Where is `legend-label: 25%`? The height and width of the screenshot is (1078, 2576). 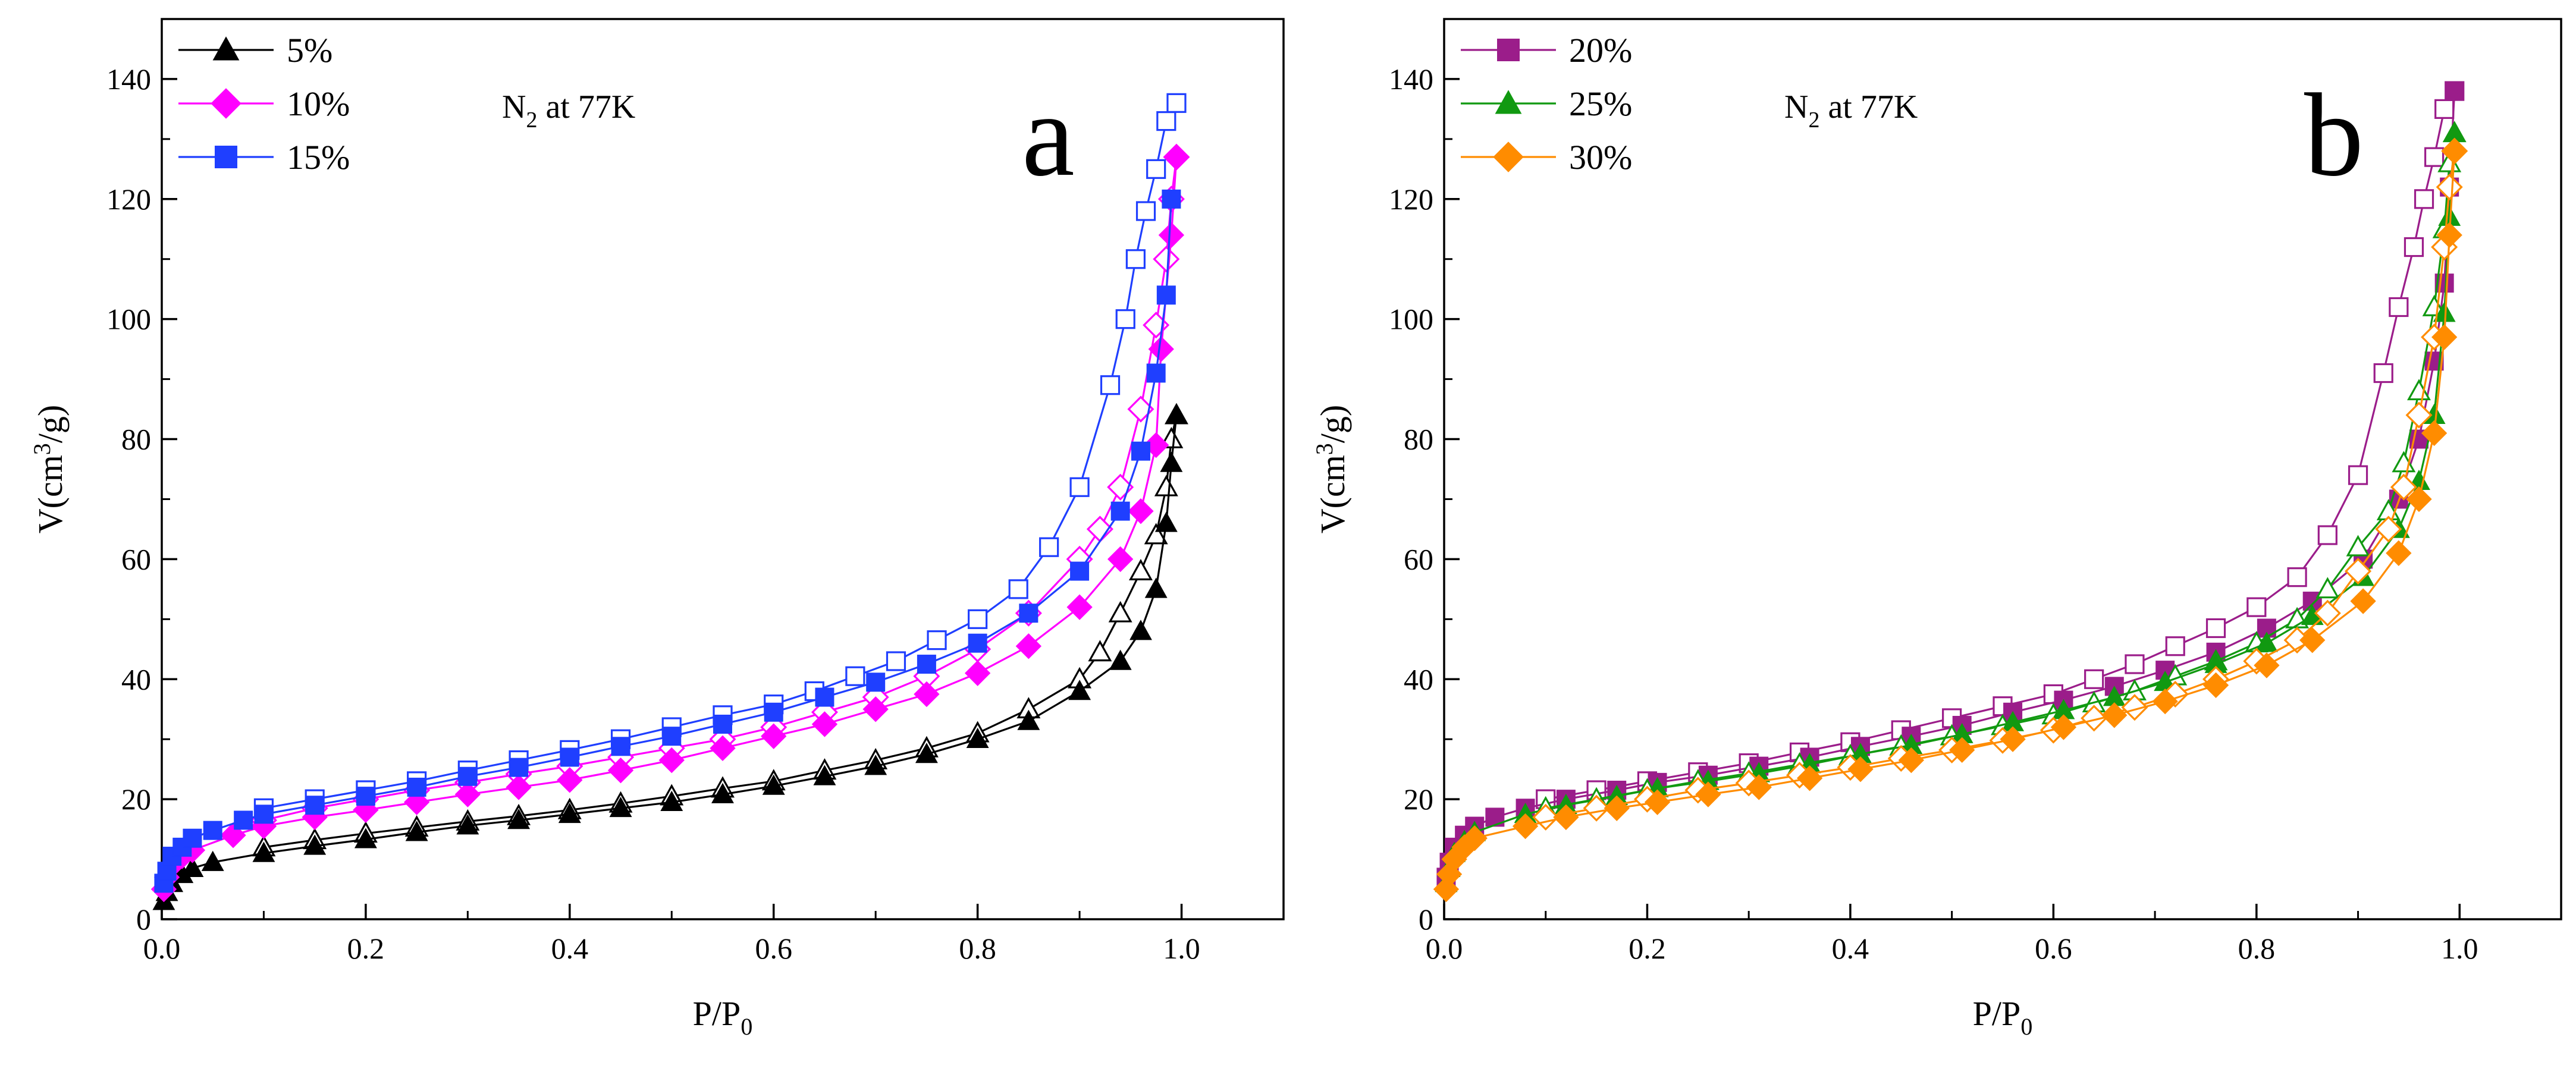 legend-label: 25% is located at coordinates (1600, 103).